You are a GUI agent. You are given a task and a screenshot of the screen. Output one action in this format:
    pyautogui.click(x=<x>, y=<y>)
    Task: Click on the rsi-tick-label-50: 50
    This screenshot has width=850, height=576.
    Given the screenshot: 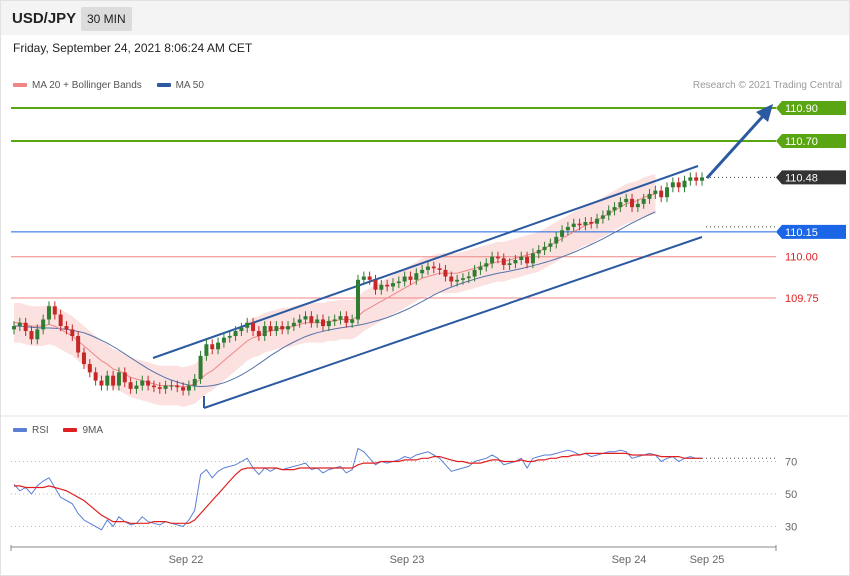 What is the action you would take?
    pyautogui.click(x=791, y=495)
    